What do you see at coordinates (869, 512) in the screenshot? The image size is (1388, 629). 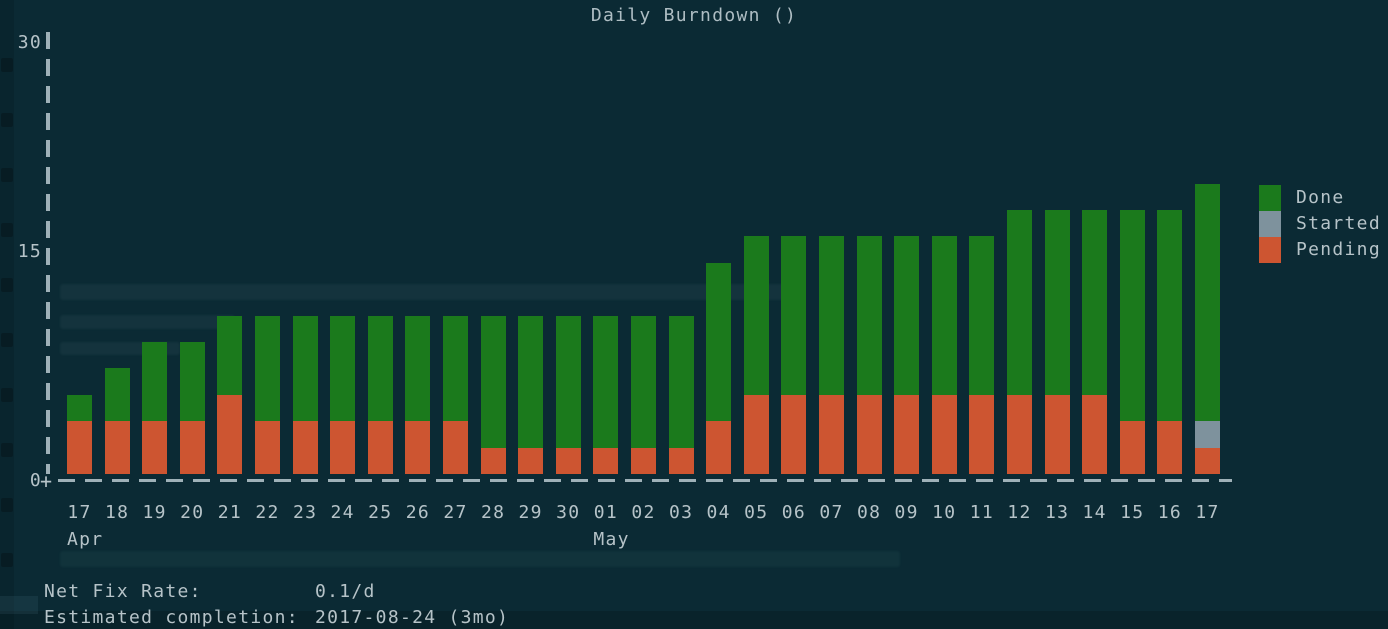 I see `x-tick-label: 08` at bounding box center [869, 512].